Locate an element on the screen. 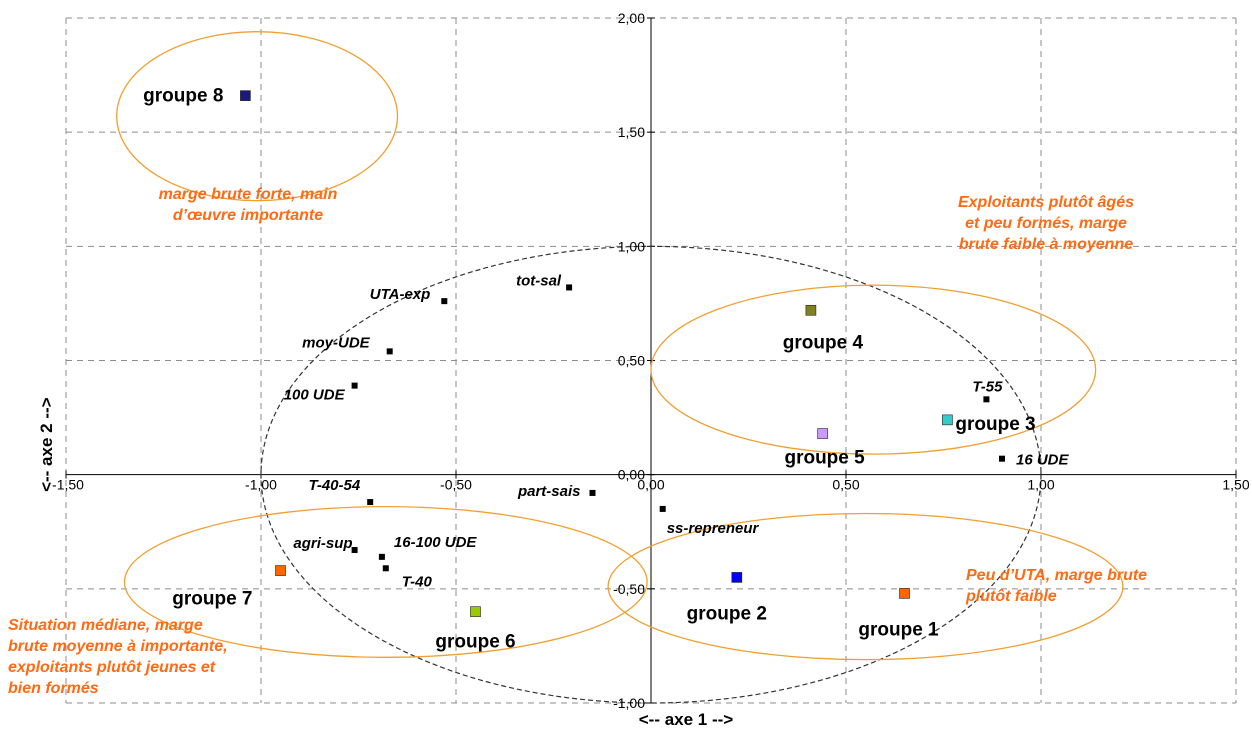  y-tick-label: -1,00 is located at coordinates (629, 703).